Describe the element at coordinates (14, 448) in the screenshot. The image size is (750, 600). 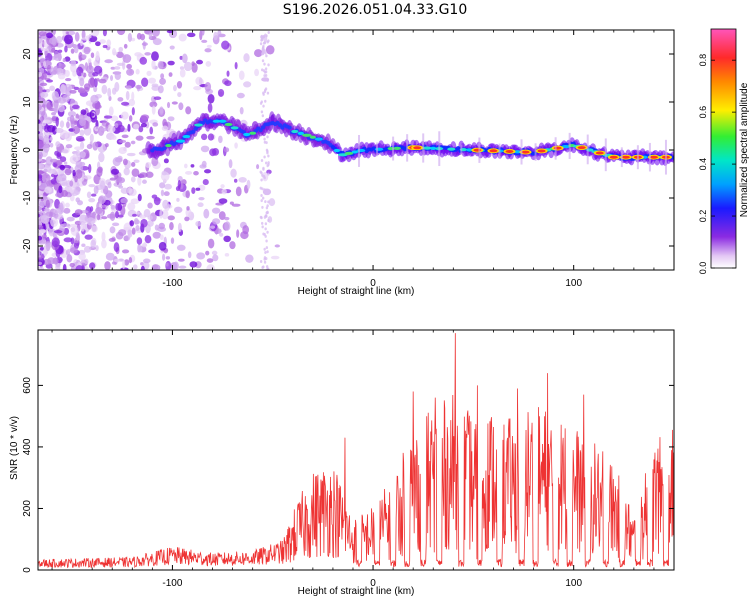
I see `snr-ylabel: SNR (10 * v/v)` at that location.